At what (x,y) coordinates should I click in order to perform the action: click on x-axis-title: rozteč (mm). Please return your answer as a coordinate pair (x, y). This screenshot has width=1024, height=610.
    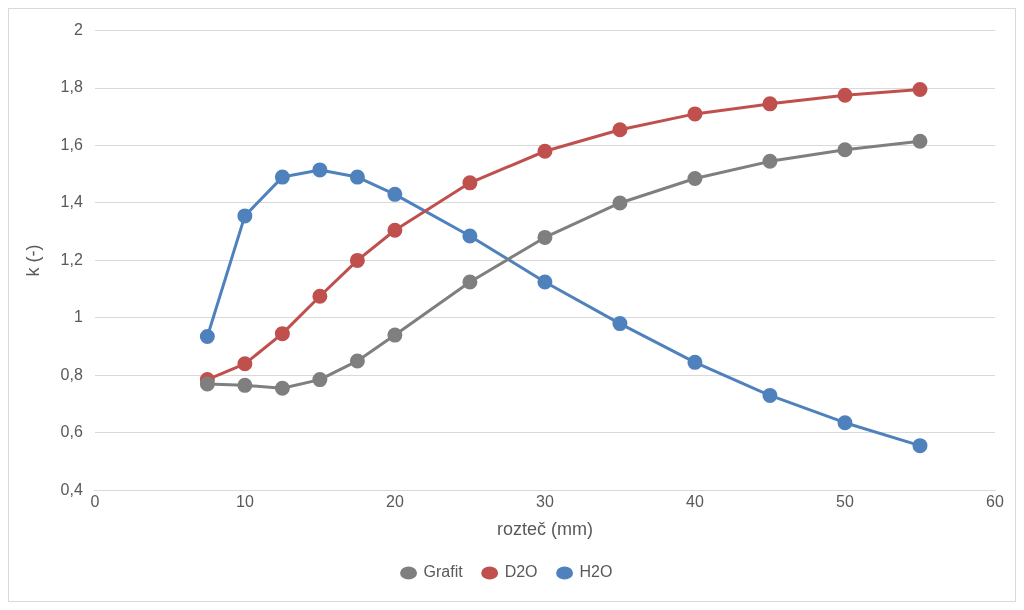
    Looking at the image, I should click on (544, 529).